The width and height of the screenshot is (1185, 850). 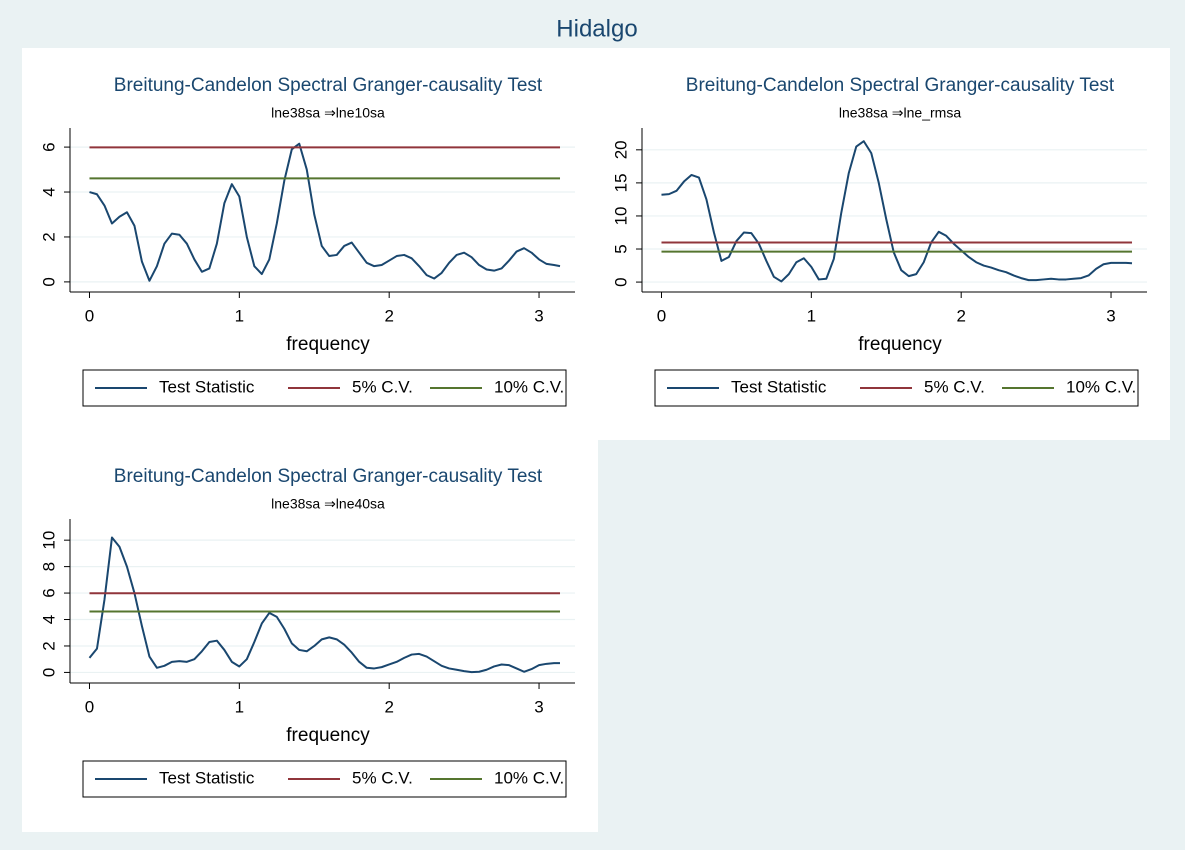 What do you see at coordinates (328, 504) in the screenshot?
I see `chart-subtitle: lne38sa ⇒lne40sa` at bounding box center [328, 504].